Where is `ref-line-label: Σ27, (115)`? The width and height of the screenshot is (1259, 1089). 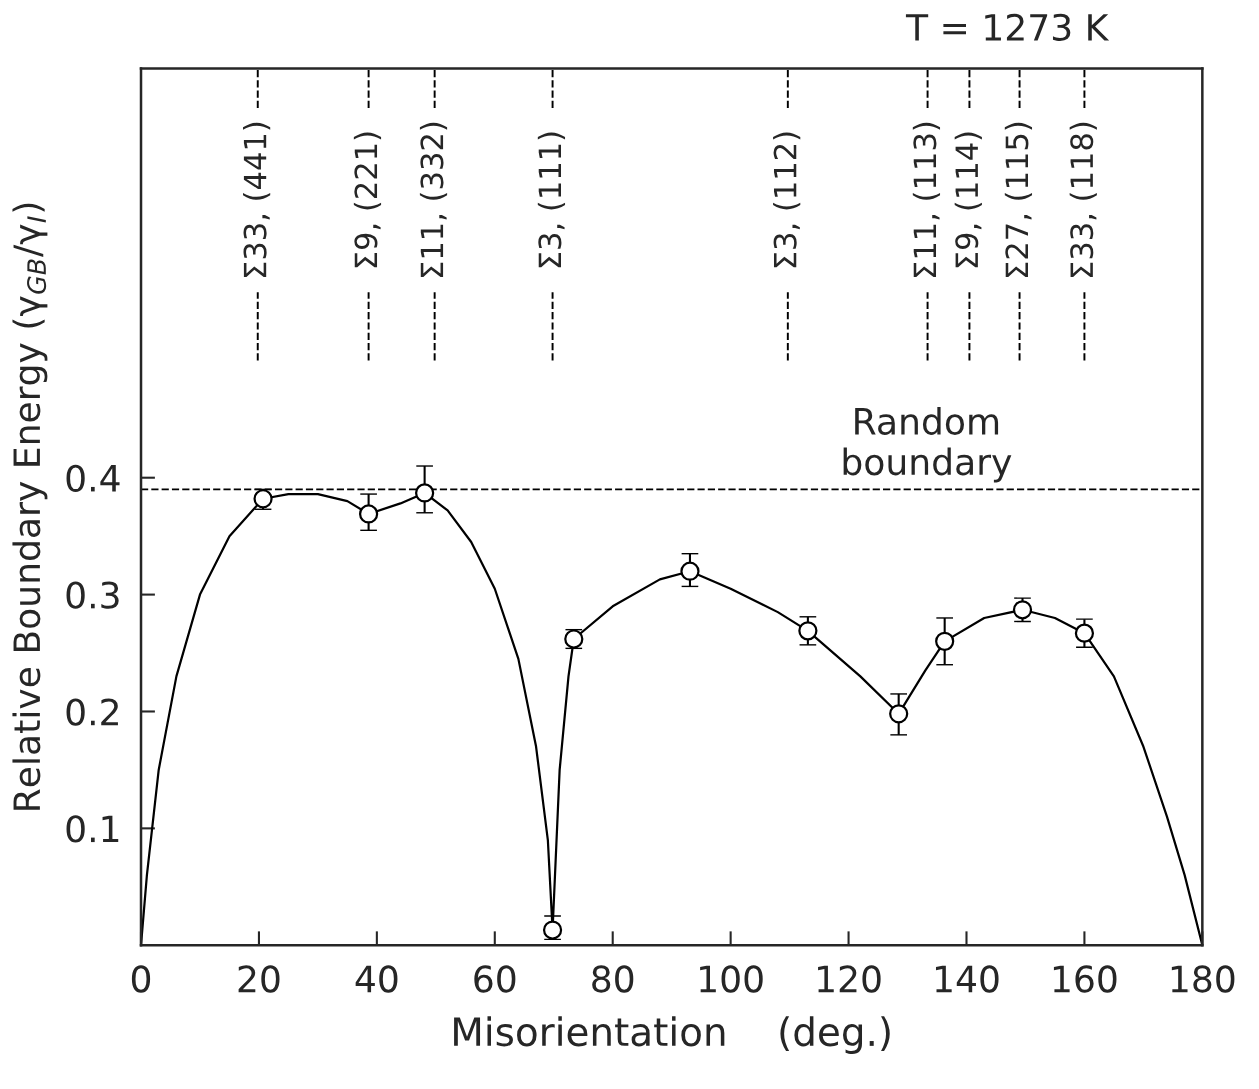 ref-line-label: Σ27, (115) is located at coordinates (1018, 199).